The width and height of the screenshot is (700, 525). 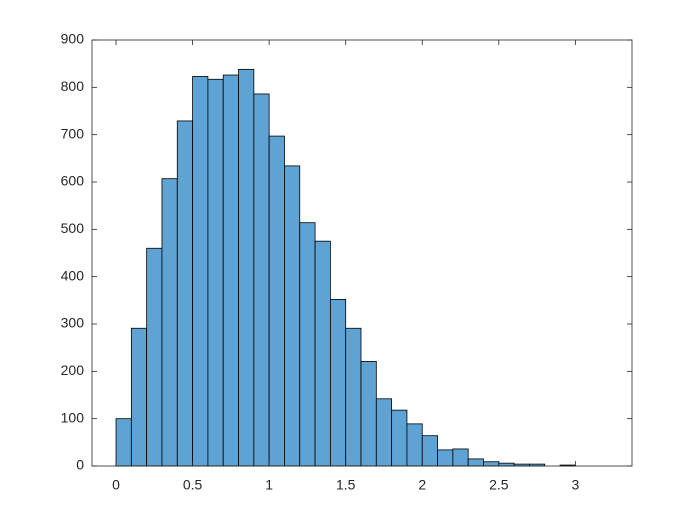 What do you see at coordinates (73, 39) in the screenshot?
I see `y-tick-label: 900` at bounding box center [73, 39].